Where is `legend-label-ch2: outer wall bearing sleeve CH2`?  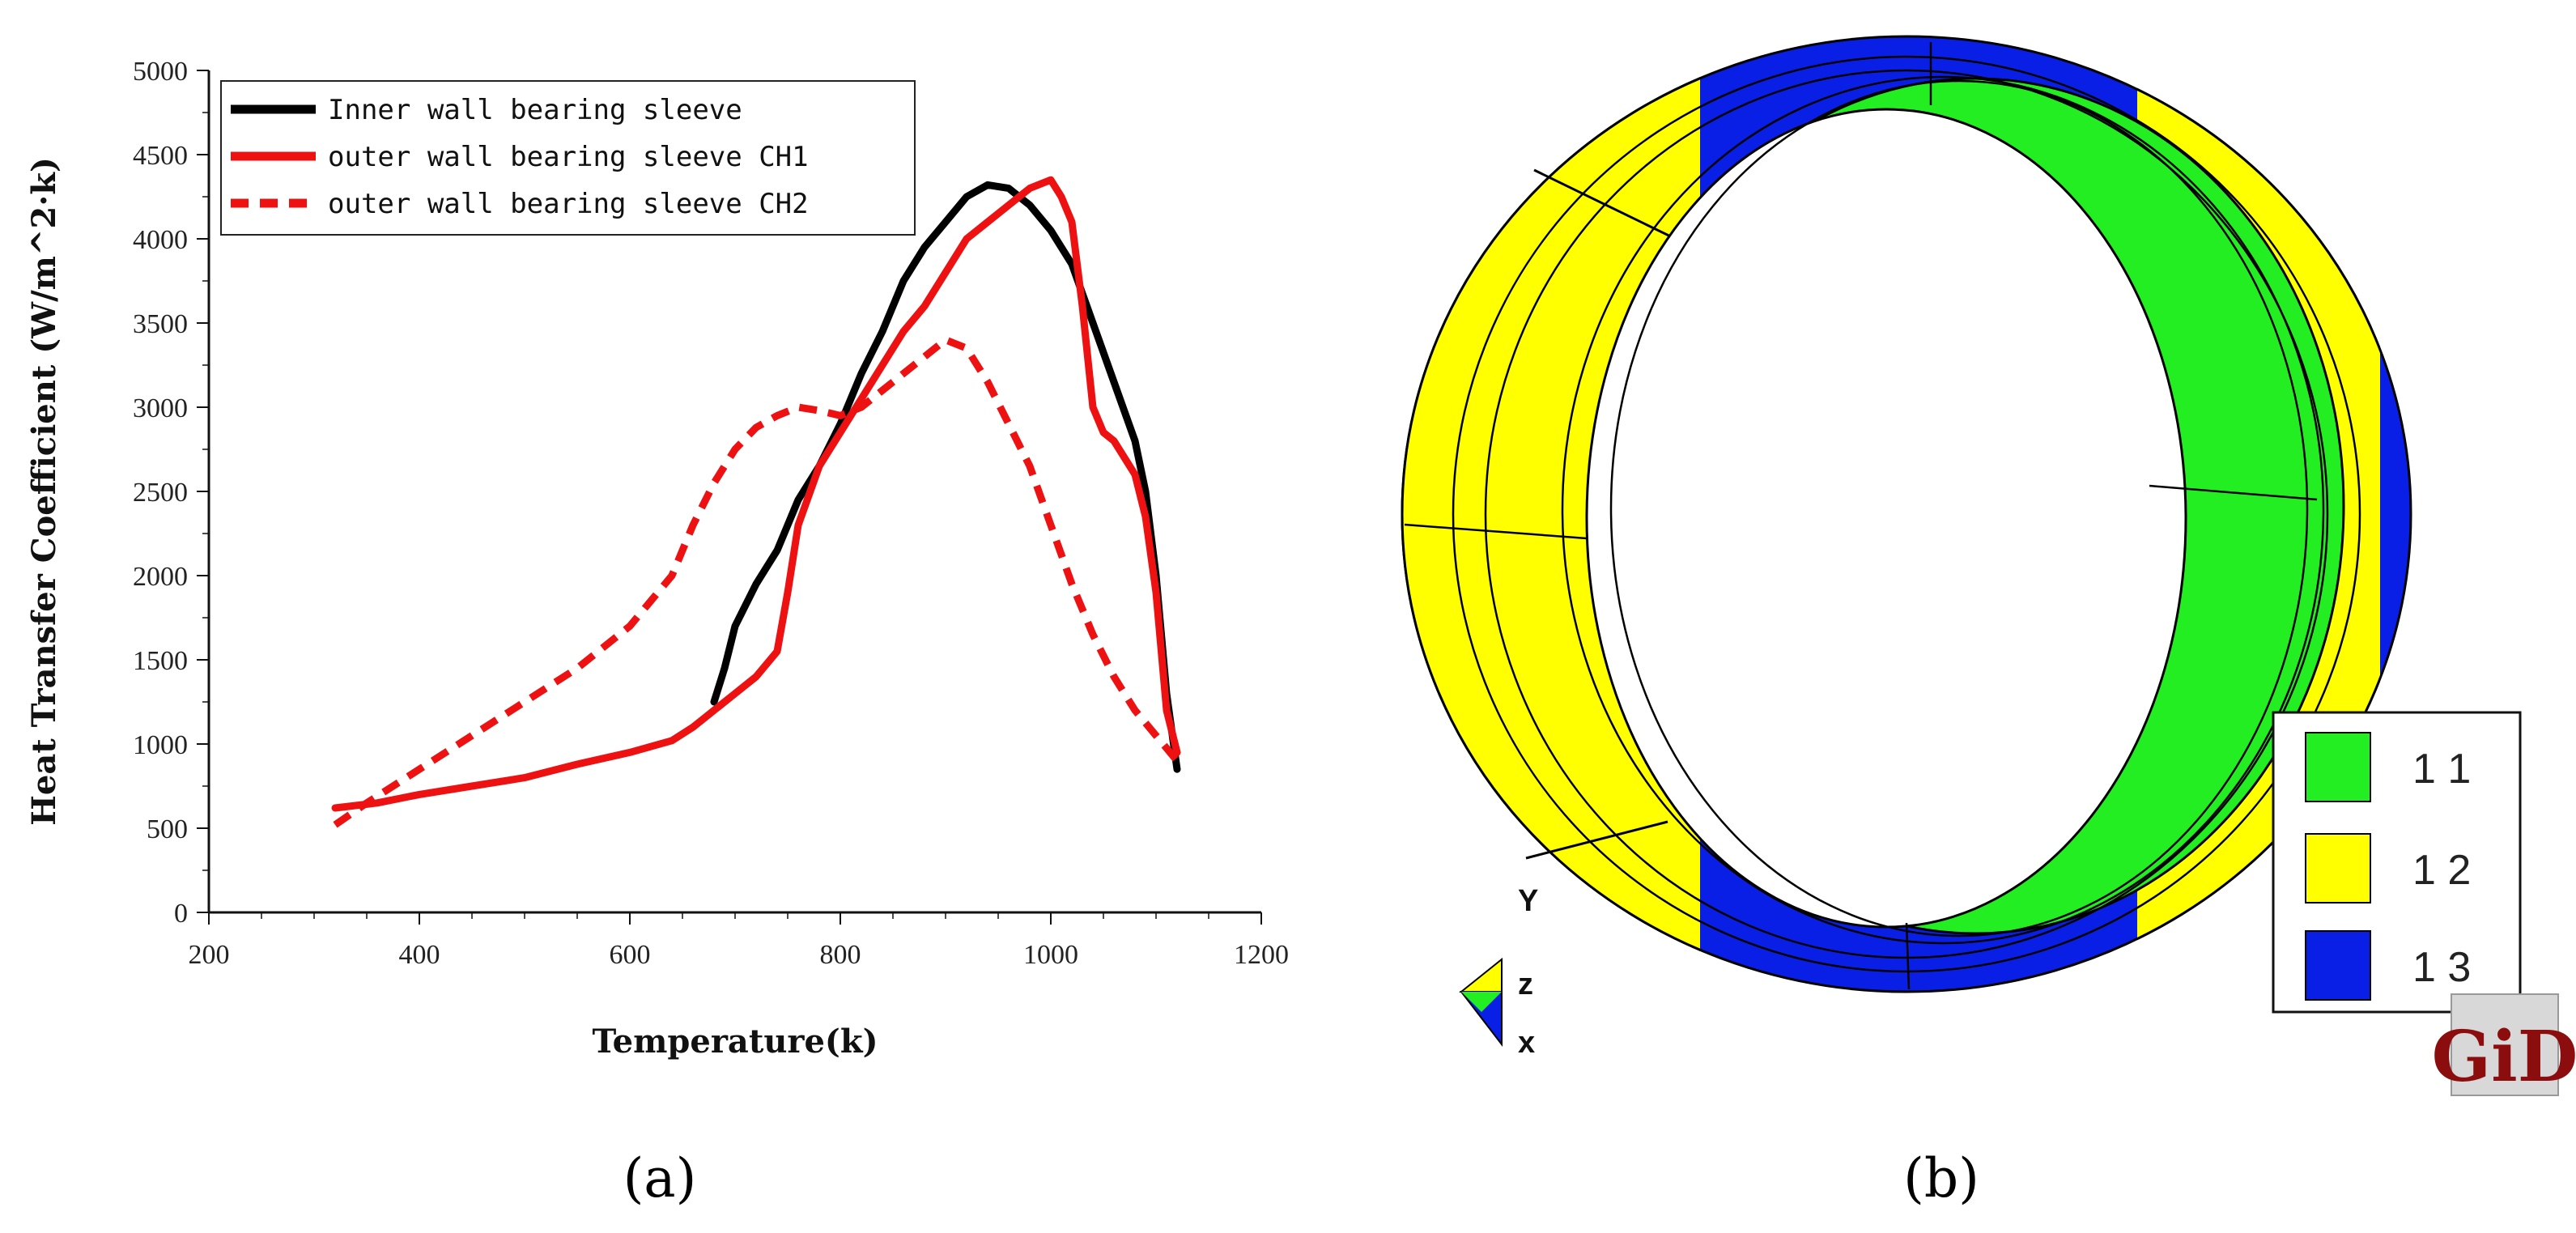 legend-label-ch2: outer wall bearing sleeve CH2 is located at coordinates (569, 204).